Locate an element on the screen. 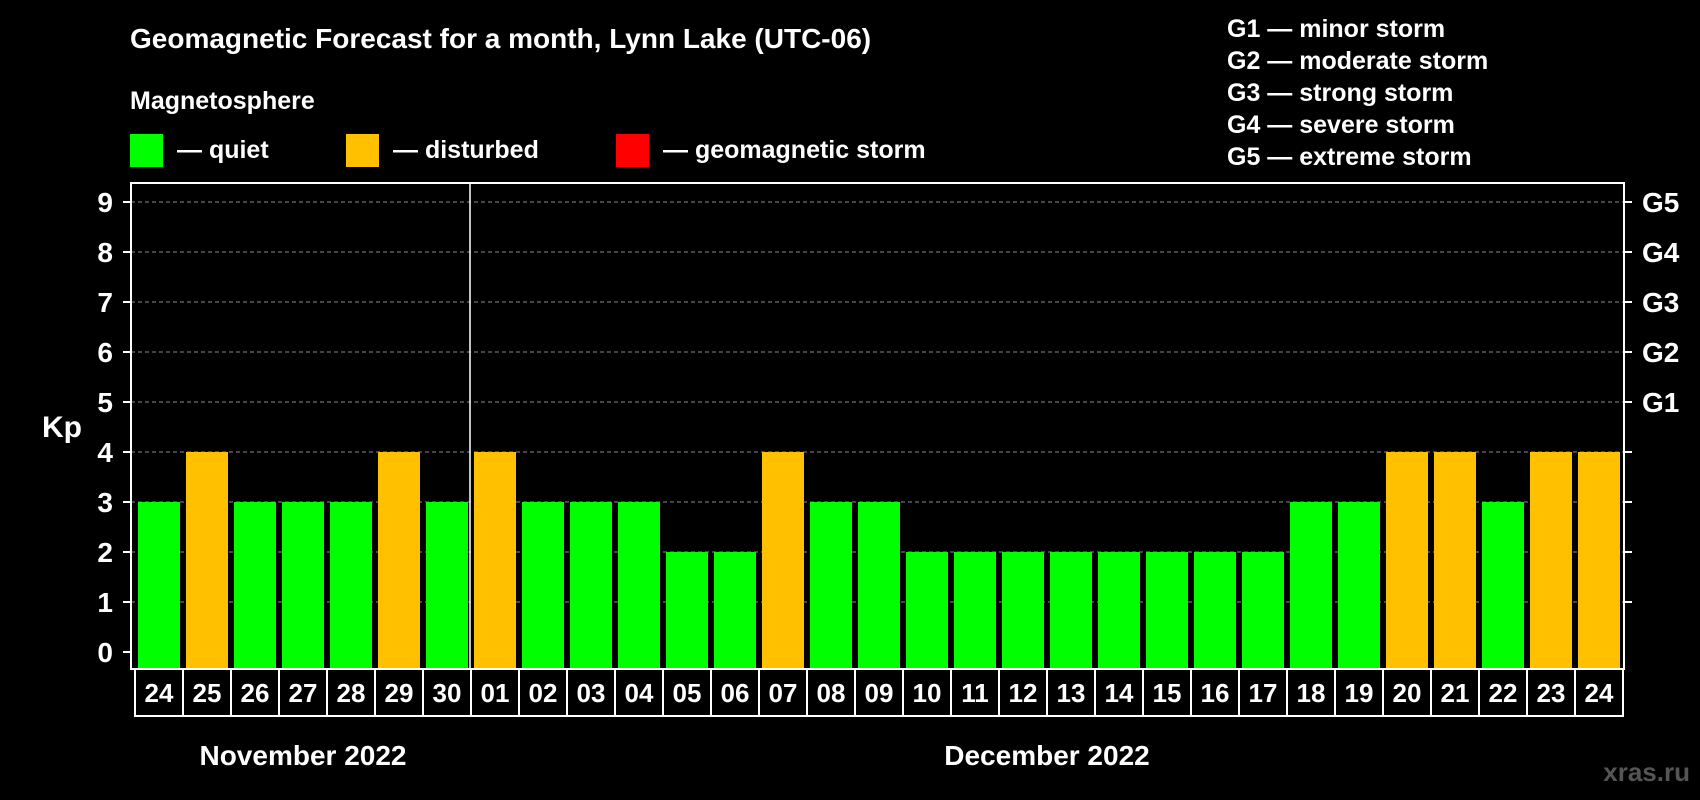 This screenshot has width=1700, height=800. y-tick-label-8: 8 is located at coordinates (105, 252).